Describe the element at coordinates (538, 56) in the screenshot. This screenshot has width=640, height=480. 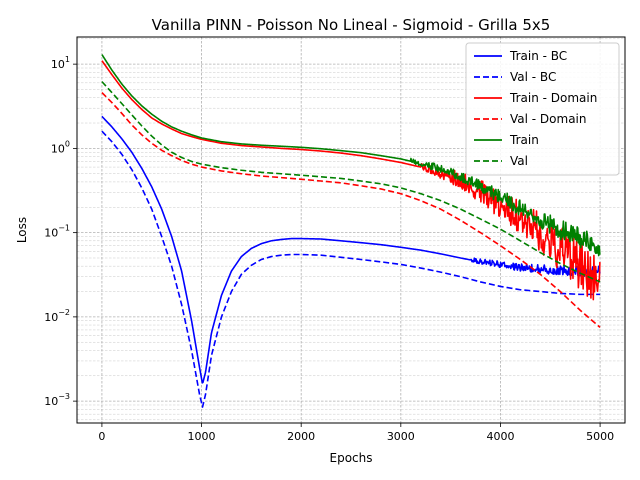
I see `legend-label: Train - BC` at that location.